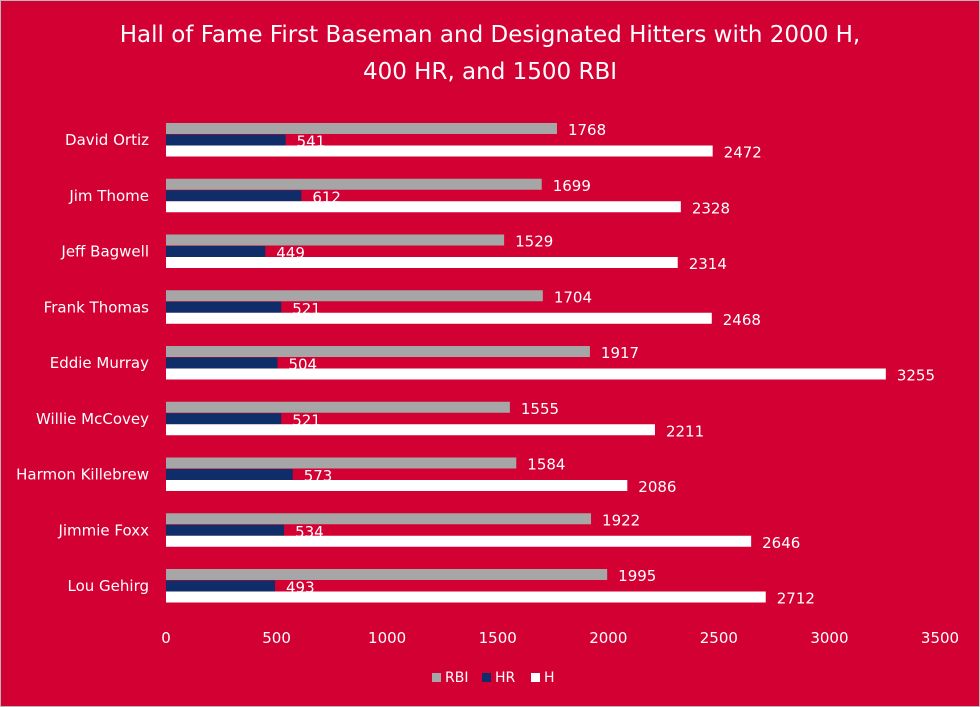 This screenshot has width=980, height=707. What do you see at coordinates (540, 409) in the screenshot?
I see `data-label-rbi-willie-mccovey: 1555` at bounding box center [540, 409].